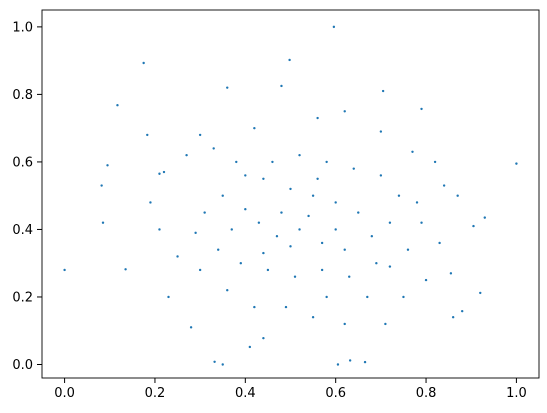  Describe the element at coordinates (335, 393) in the screenshot. I see `x-tick-label: 0.6` at that location.